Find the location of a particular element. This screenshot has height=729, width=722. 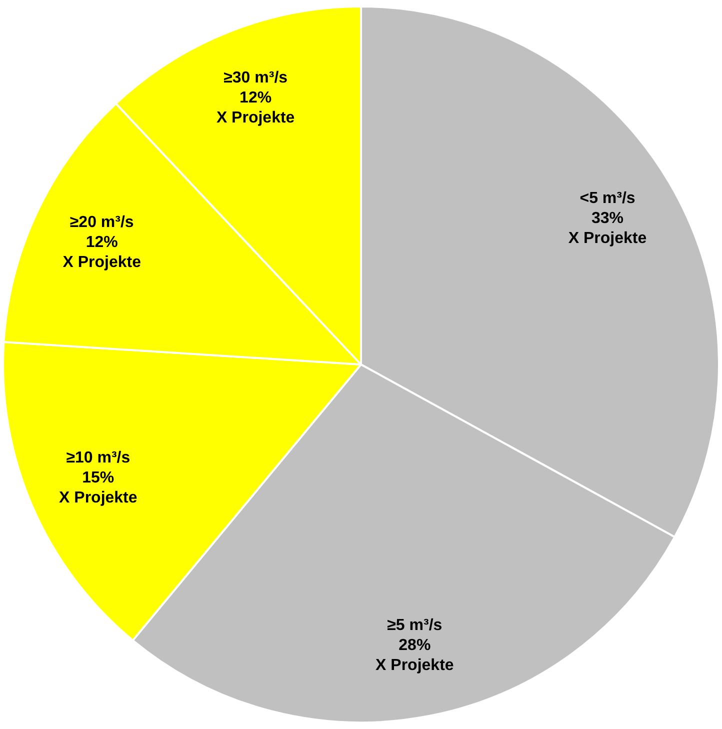

slice-label: <5 m³/s is located at coordinates (608, 199).